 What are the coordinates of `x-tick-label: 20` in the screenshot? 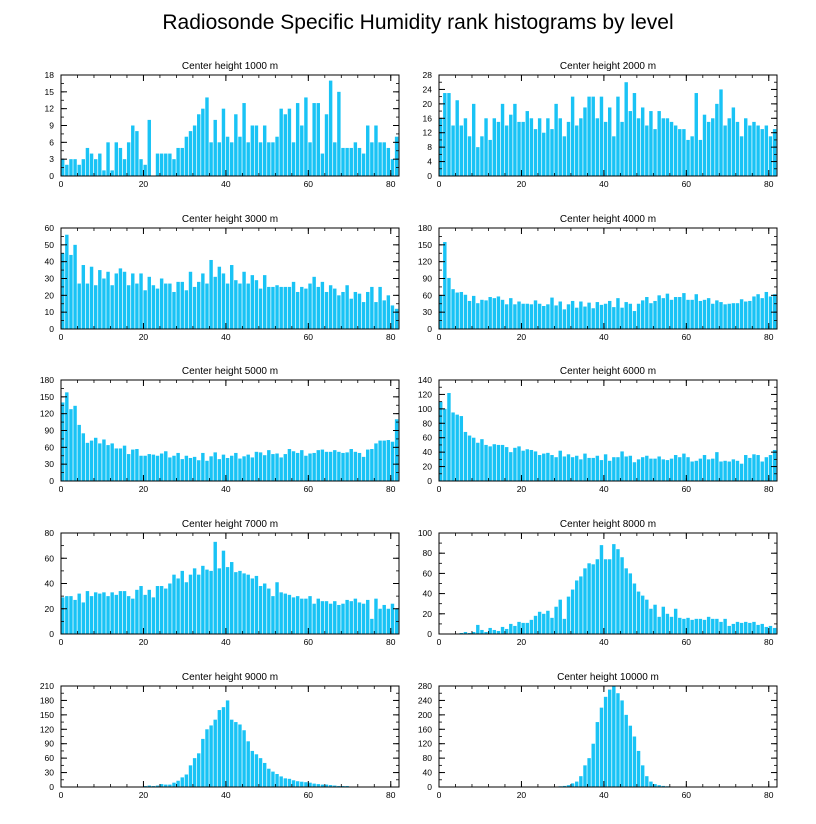 It's located at (522, 489).